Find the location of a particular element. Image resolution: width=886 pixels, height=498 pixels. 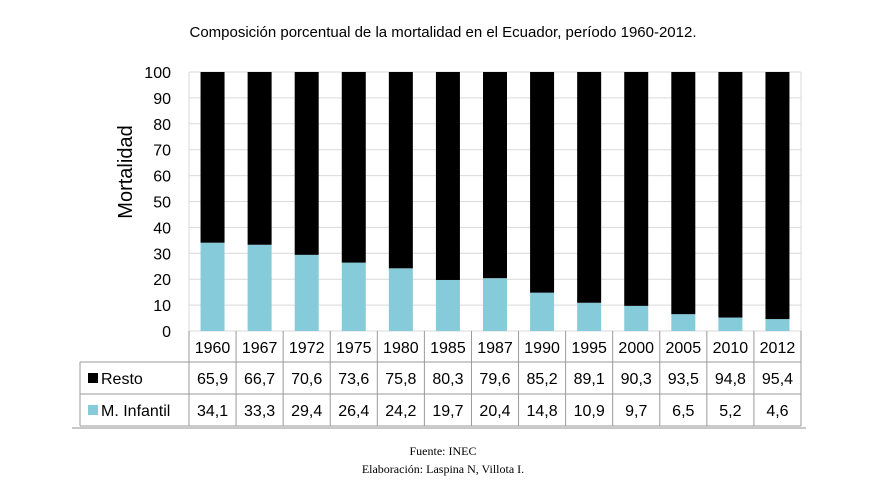

bar-resto-1967 is located at coordinates (259, 158).